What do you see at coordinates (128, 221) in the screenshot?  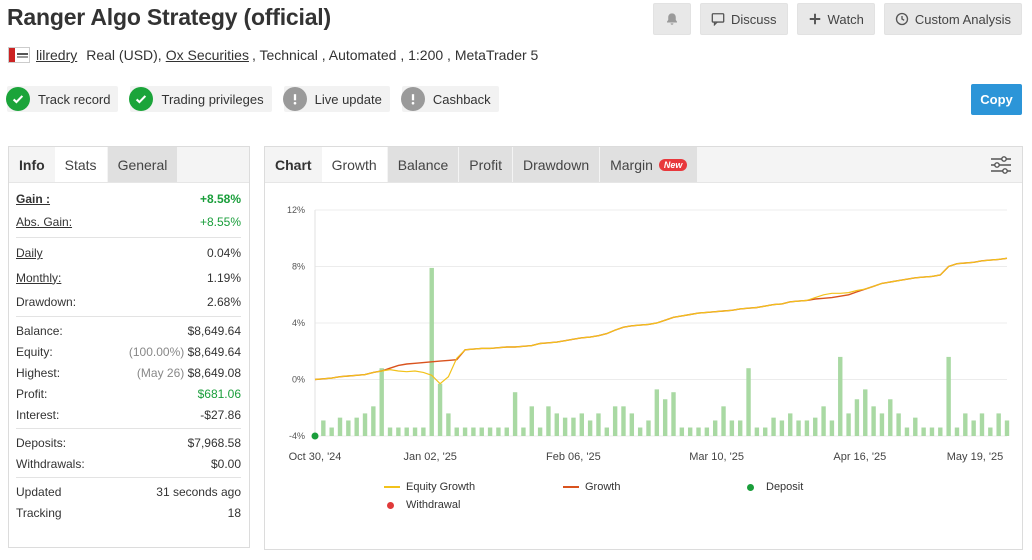 I see `stat-abs-gain: Abs. Gain: +8.55%` at bounding box center [128, 221].